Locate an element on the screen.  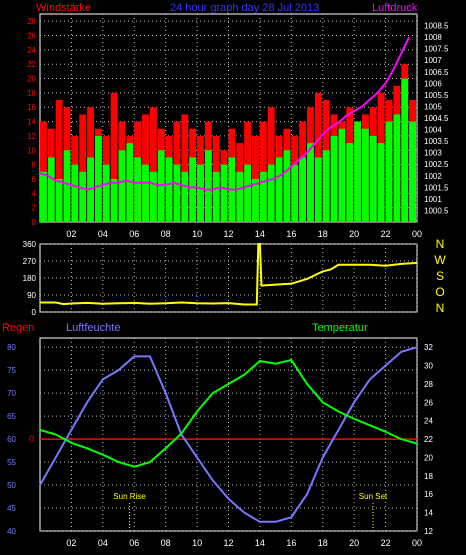
wind-y-tick-label: 28 is located at coordinates (31, 21).